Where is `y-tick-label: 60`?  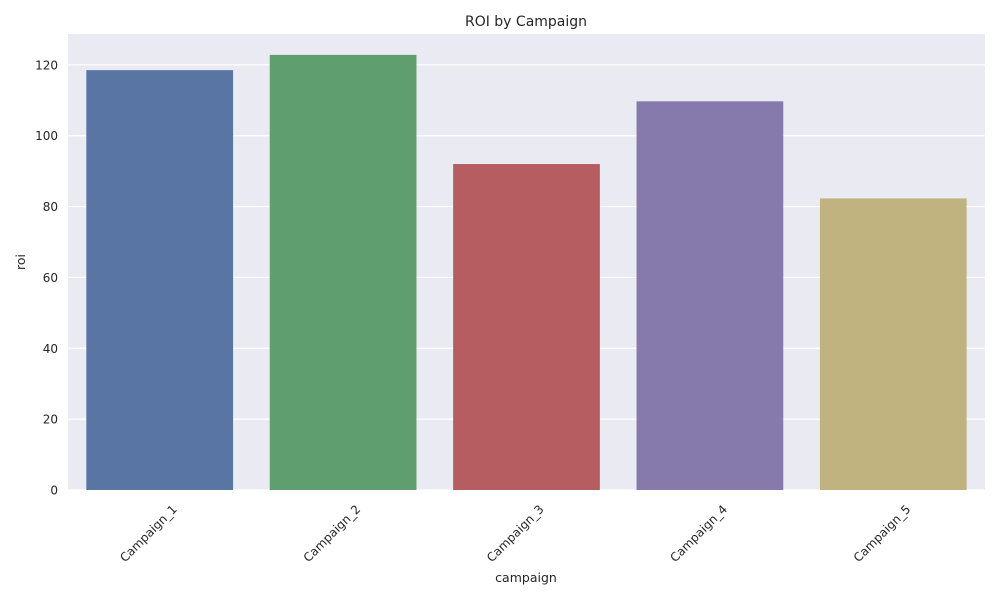
y-tick-label: 60 is located at coordinates (50, 278).